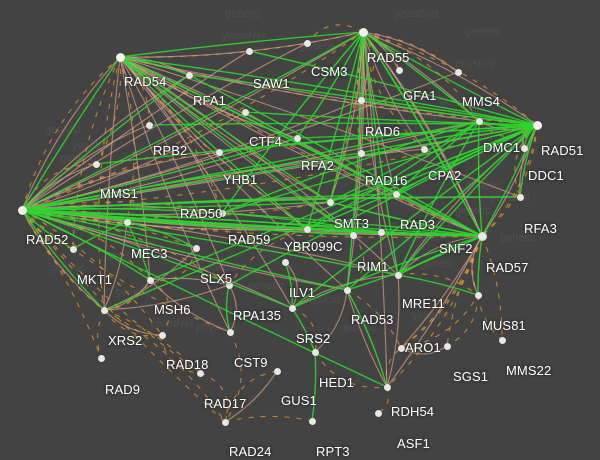  I want to click on graph-node-gus1, so click(277, 371).